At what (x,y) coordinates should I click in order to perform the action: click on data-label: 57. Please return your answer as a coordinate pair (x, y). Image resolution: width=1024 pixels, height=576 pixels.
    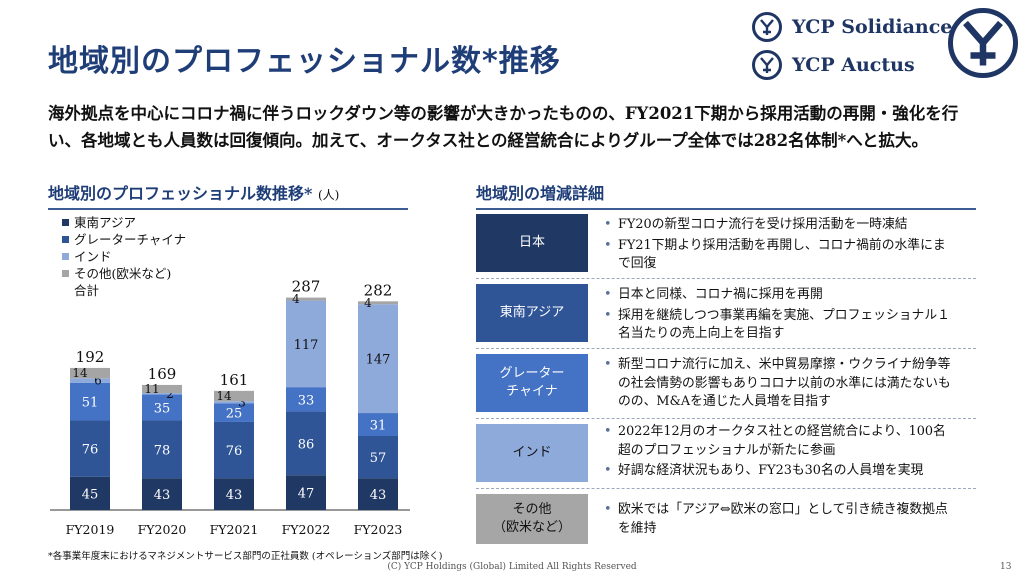
    Looking at the image, I should click on (378, 458).